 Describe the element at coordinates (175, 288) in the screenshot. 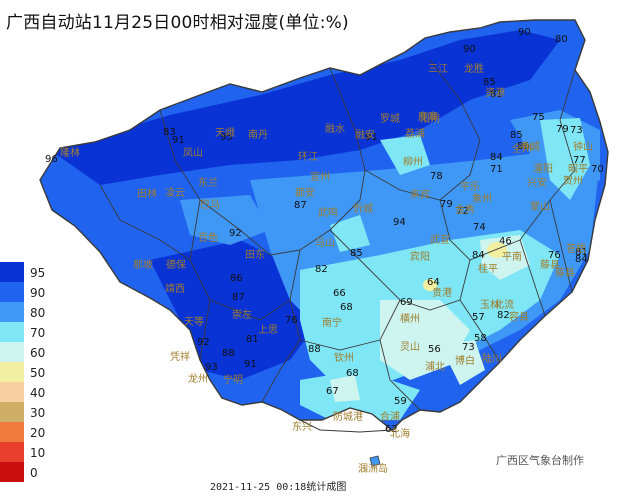

I see `city-label: 靖西` at that location.